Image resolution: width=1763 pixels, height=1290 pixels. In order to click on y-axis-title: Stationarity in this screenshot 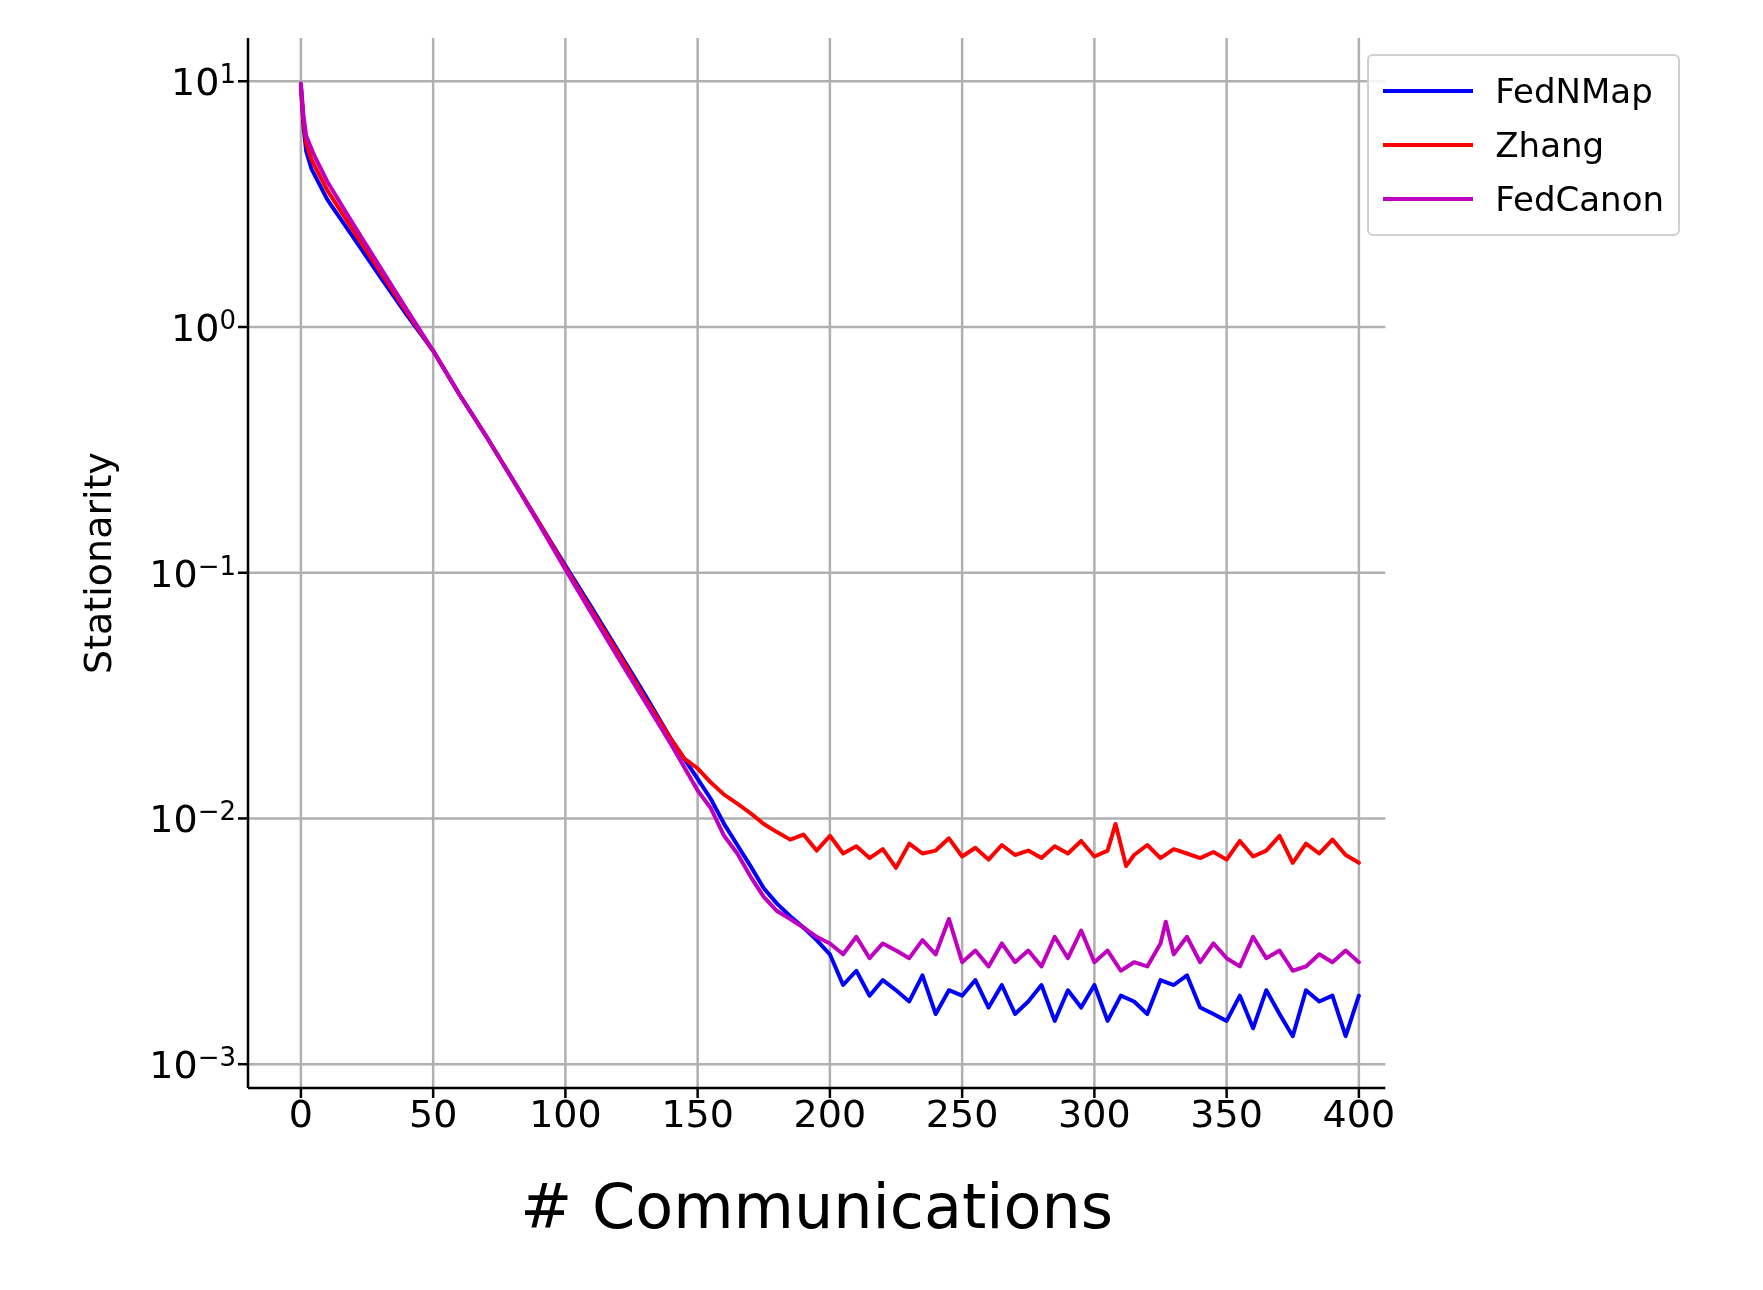, I will do `click(98, 563)`.